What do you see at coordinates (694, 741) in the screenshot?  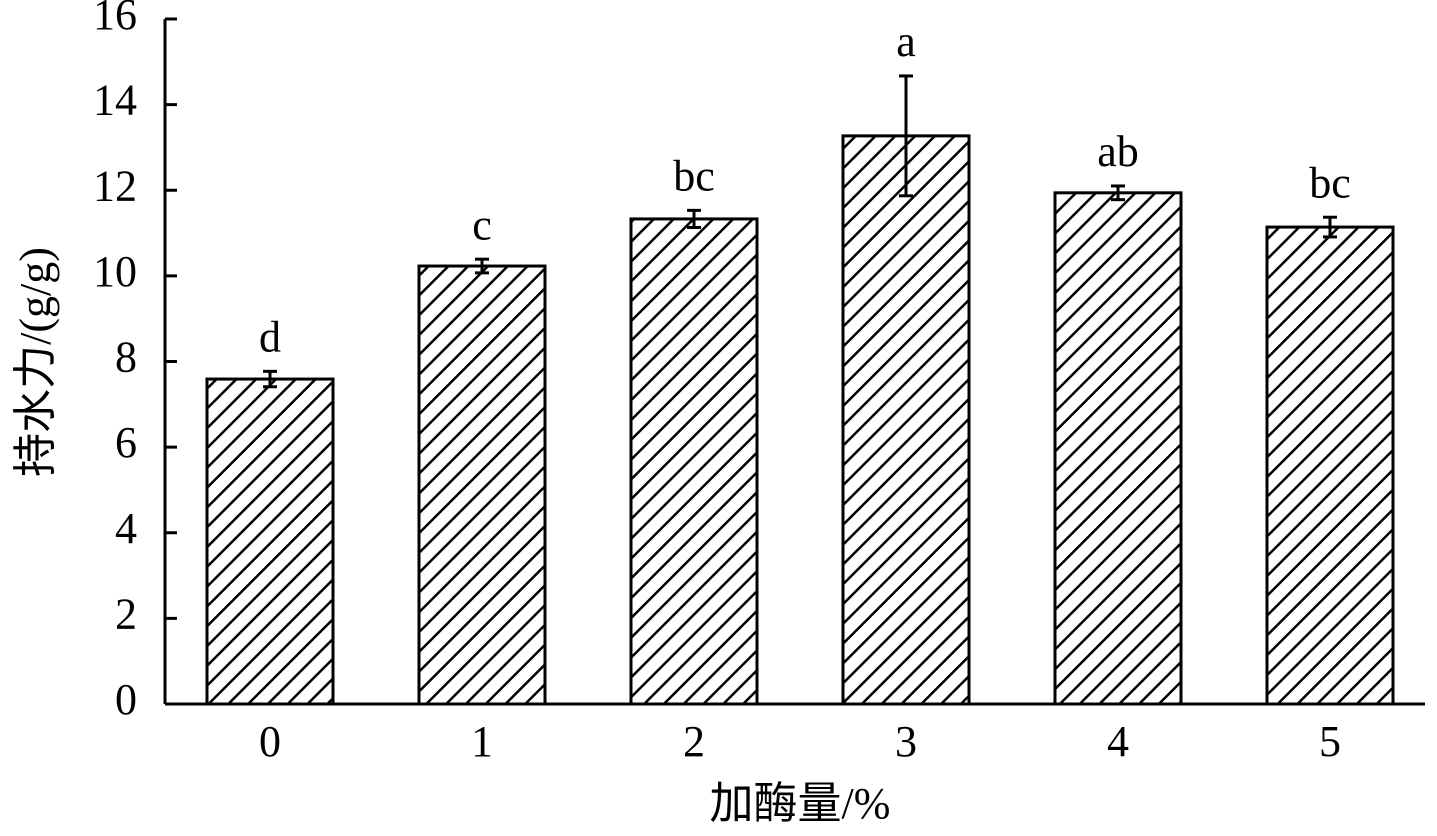 I see `x-tick-label: 2` at bounding box center [694, 741].